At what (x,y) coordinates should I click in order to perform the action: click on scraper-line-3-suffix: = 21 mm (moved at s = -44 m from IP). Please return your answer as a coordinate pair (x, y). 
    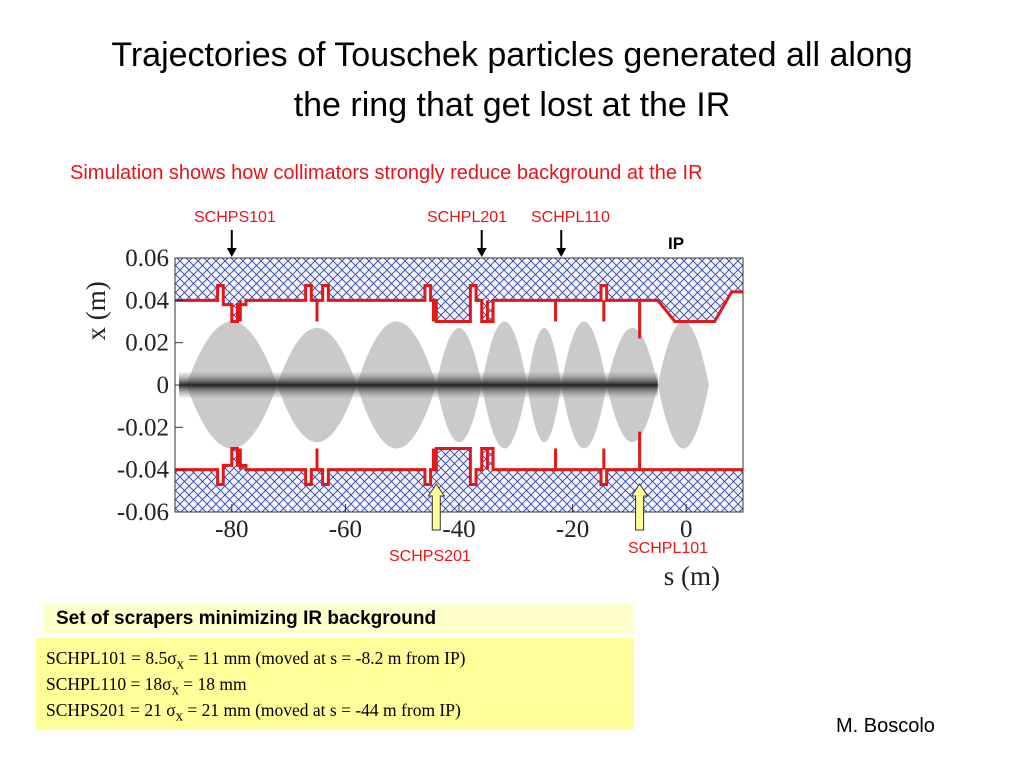
    Looking at the image, I should click on (321, 710).